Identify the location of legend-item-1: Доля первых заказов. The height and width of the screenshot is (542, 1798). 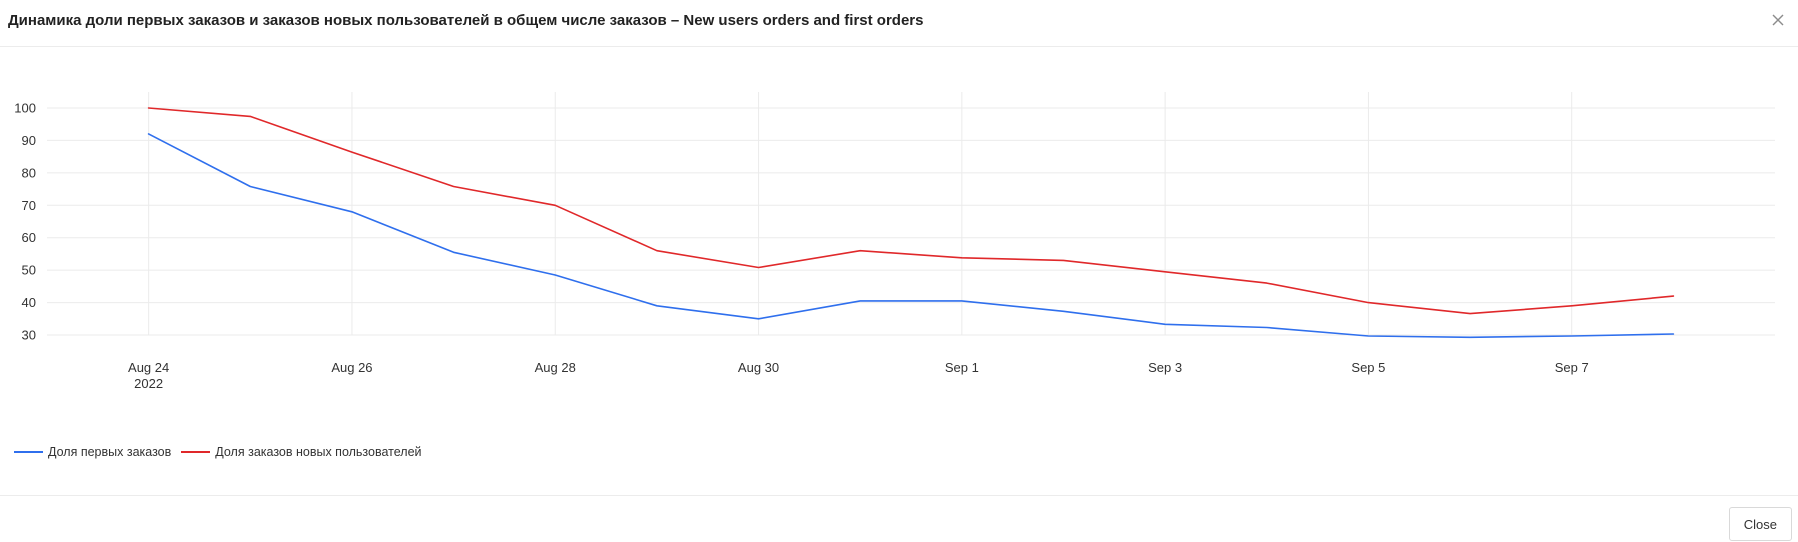
(92, 452).